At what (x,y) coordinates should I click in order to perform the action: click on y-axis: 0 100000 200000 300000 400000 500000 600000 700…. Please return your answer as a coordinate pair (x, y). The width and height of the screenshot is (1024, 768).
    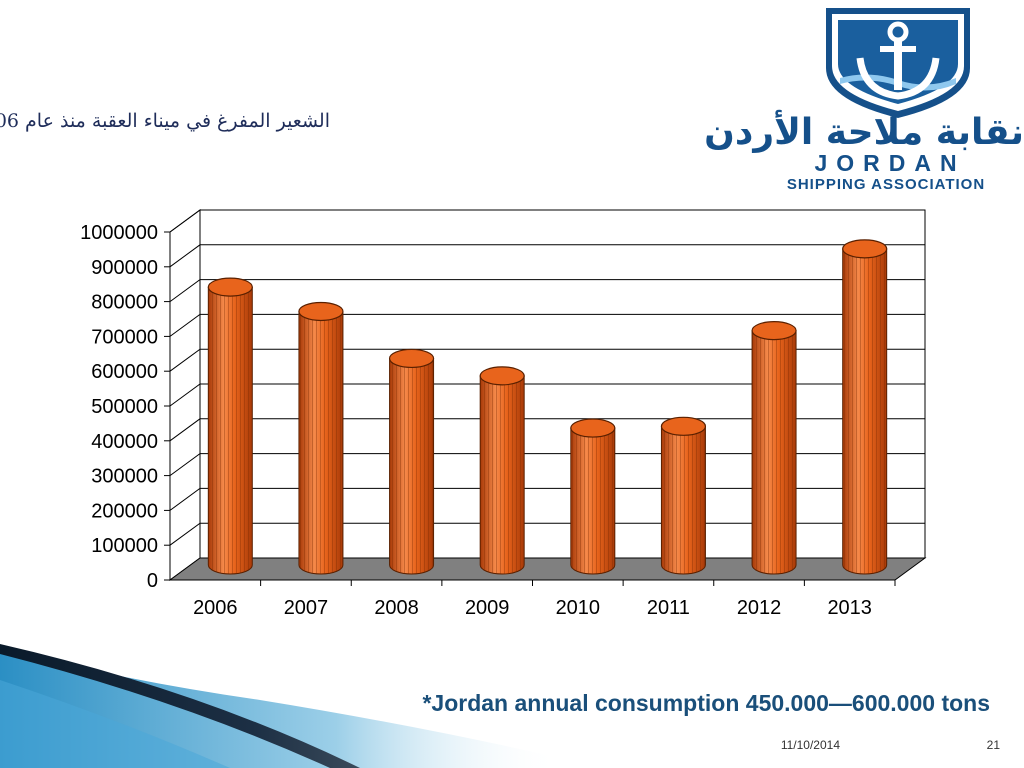
    Looking at the image, I should click on (125, 407).